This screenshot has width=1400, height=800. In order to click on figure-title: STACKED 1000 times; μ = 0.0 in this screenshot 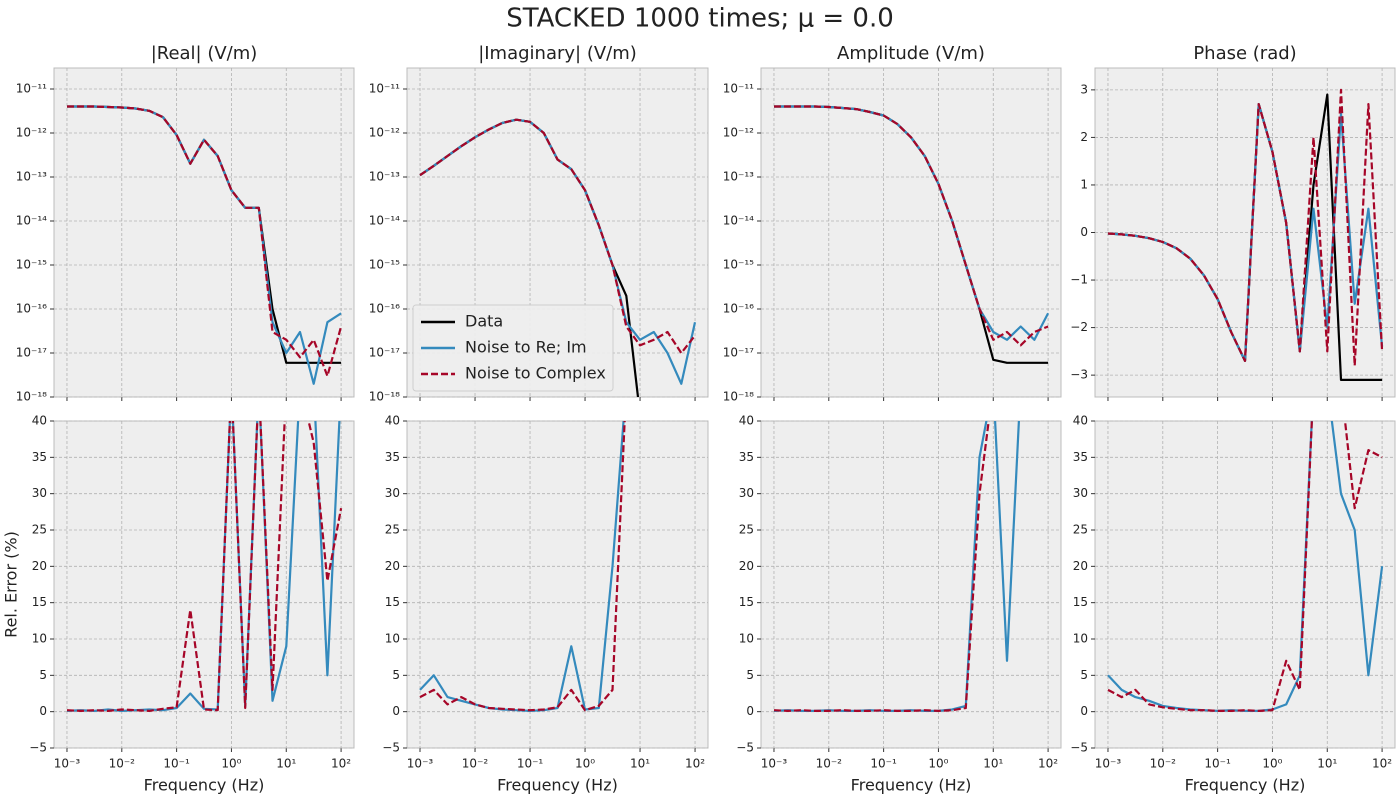, I will do `click(700, 19)`.